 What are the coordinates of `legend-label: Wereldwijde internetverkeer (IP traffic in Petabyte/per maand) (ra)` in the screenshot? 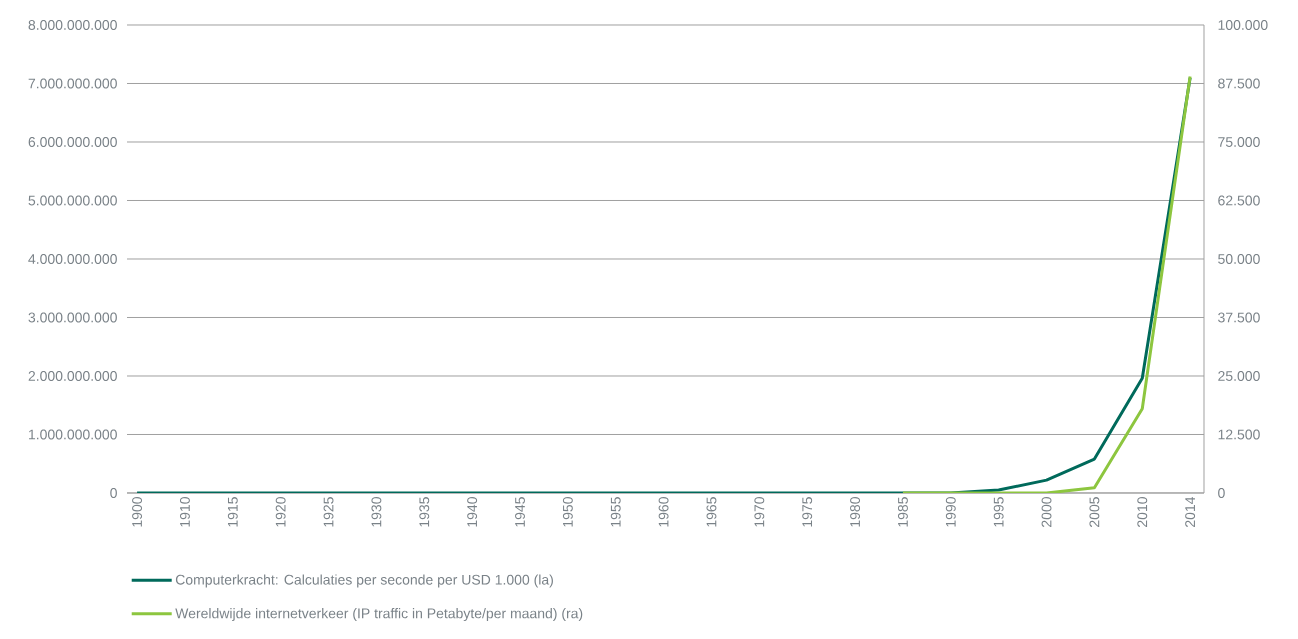 It's located at (379, 615).